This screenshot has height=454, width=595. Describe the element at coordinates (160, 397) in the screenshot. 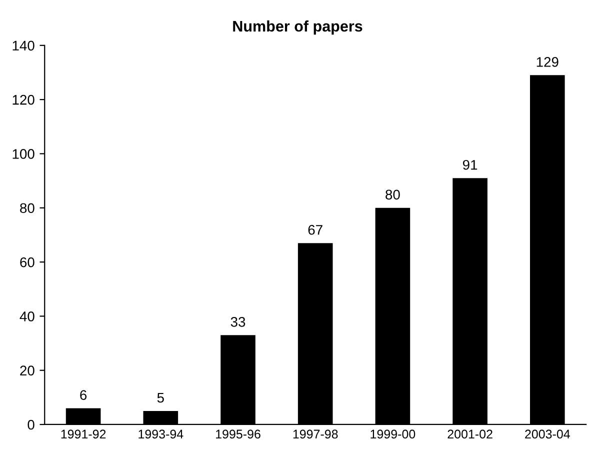

I see `data-label: 5` at that location.